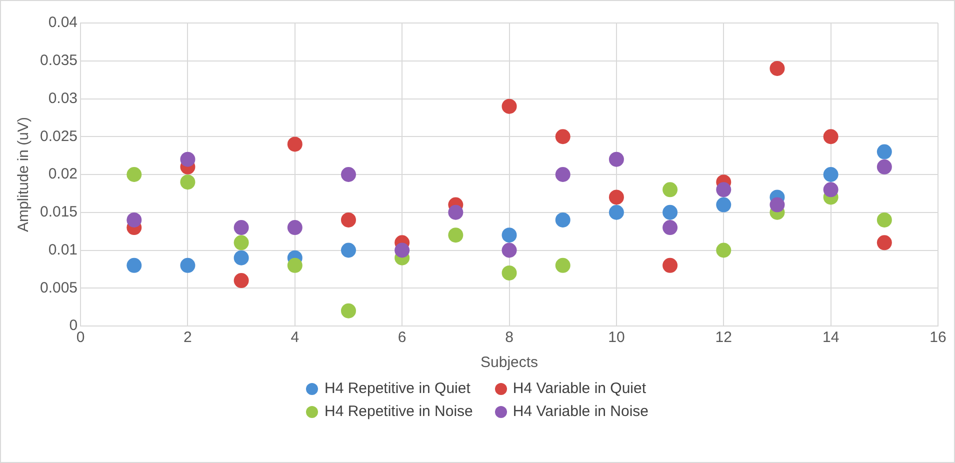  Describe the element at coordinates (509, 337) in the screenshot. I see `x-tick-label: 8` at that location.